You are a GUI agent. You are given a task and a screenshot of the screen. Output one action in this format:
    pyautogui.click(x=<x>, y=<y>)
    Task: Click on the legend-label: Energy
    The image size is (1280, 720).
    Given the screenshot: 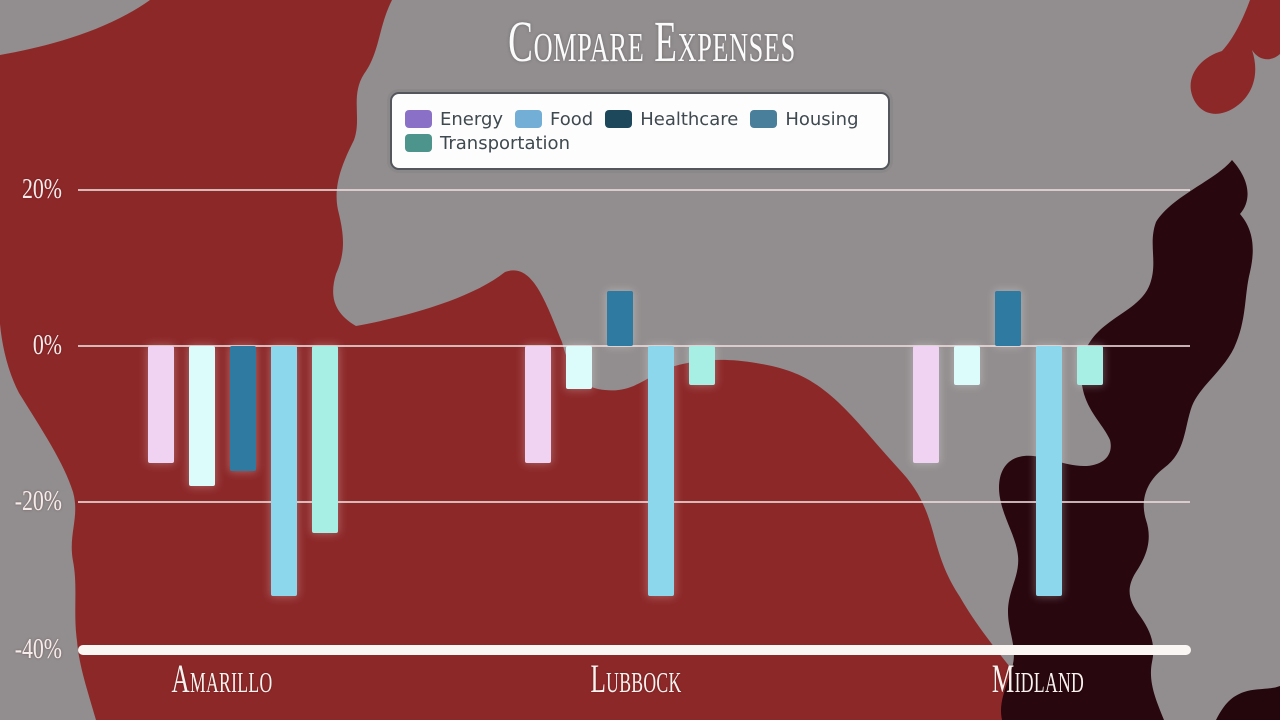 What is the action you would take?
    pyautogui.click(x=472, y=119)
    